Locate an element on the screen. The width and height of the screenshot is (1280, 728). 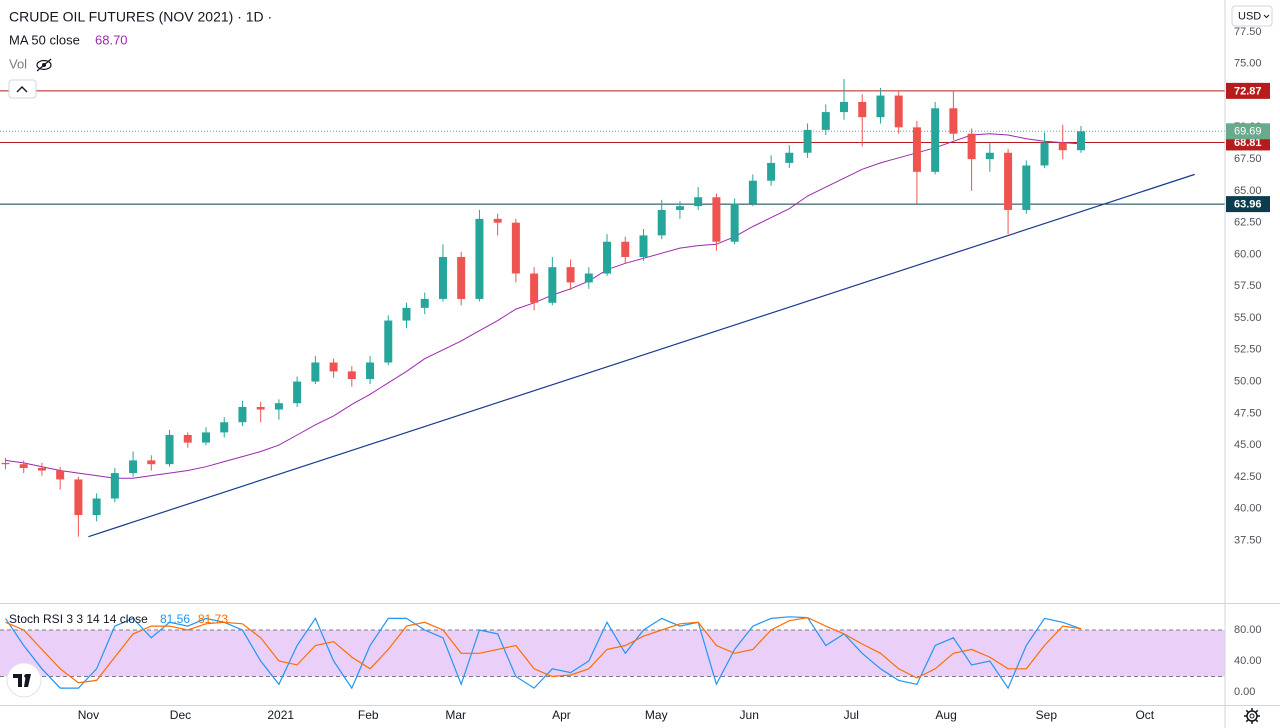
last-price-label: 69.69 is located at coordinates (1248, 132).